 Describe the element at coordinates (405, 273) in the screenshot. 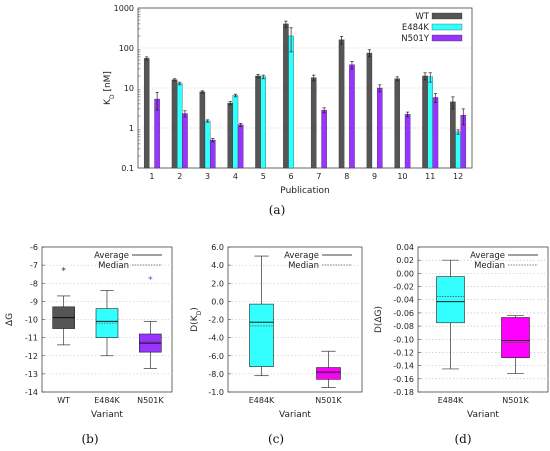

I see `y-tick-label: 0.00` at that location.